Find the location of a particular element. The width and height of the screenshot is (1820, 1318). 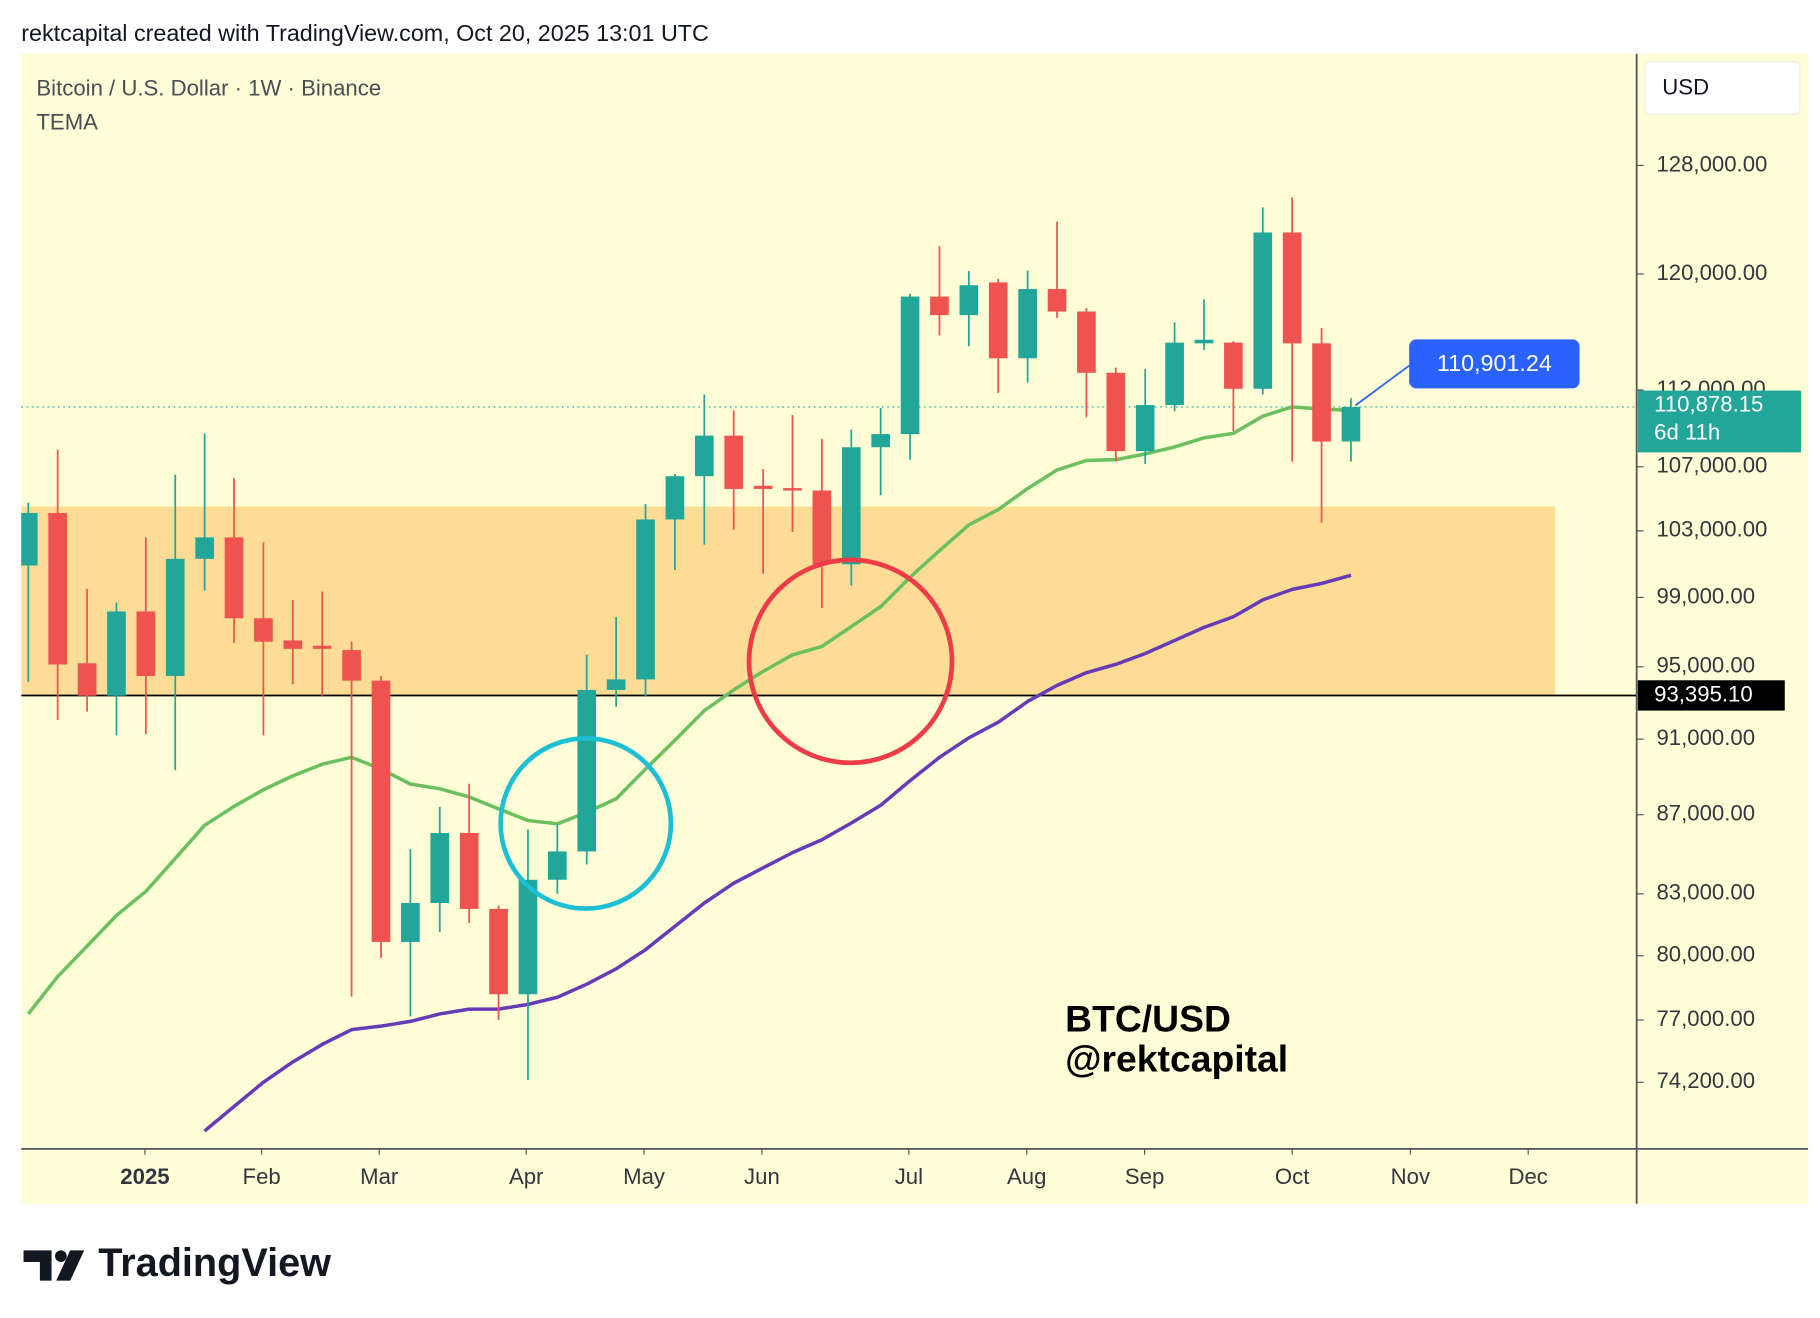

last-price-box is located at coordinates (1719, 421).